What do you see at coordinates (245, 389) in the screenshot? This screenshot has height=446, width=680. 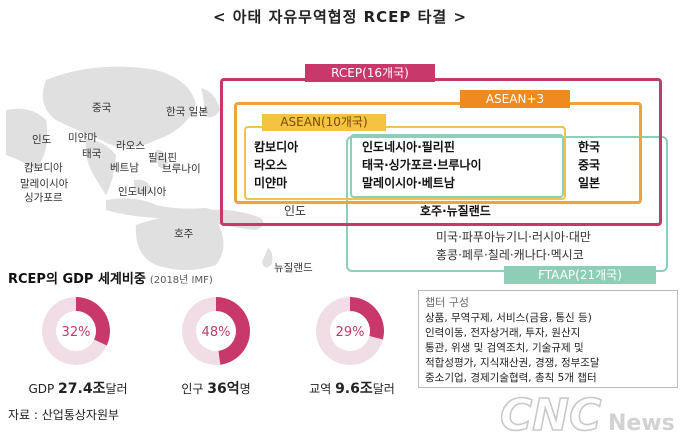 I see `population-caption-suffix: 명` at bounding box center [245, 389].